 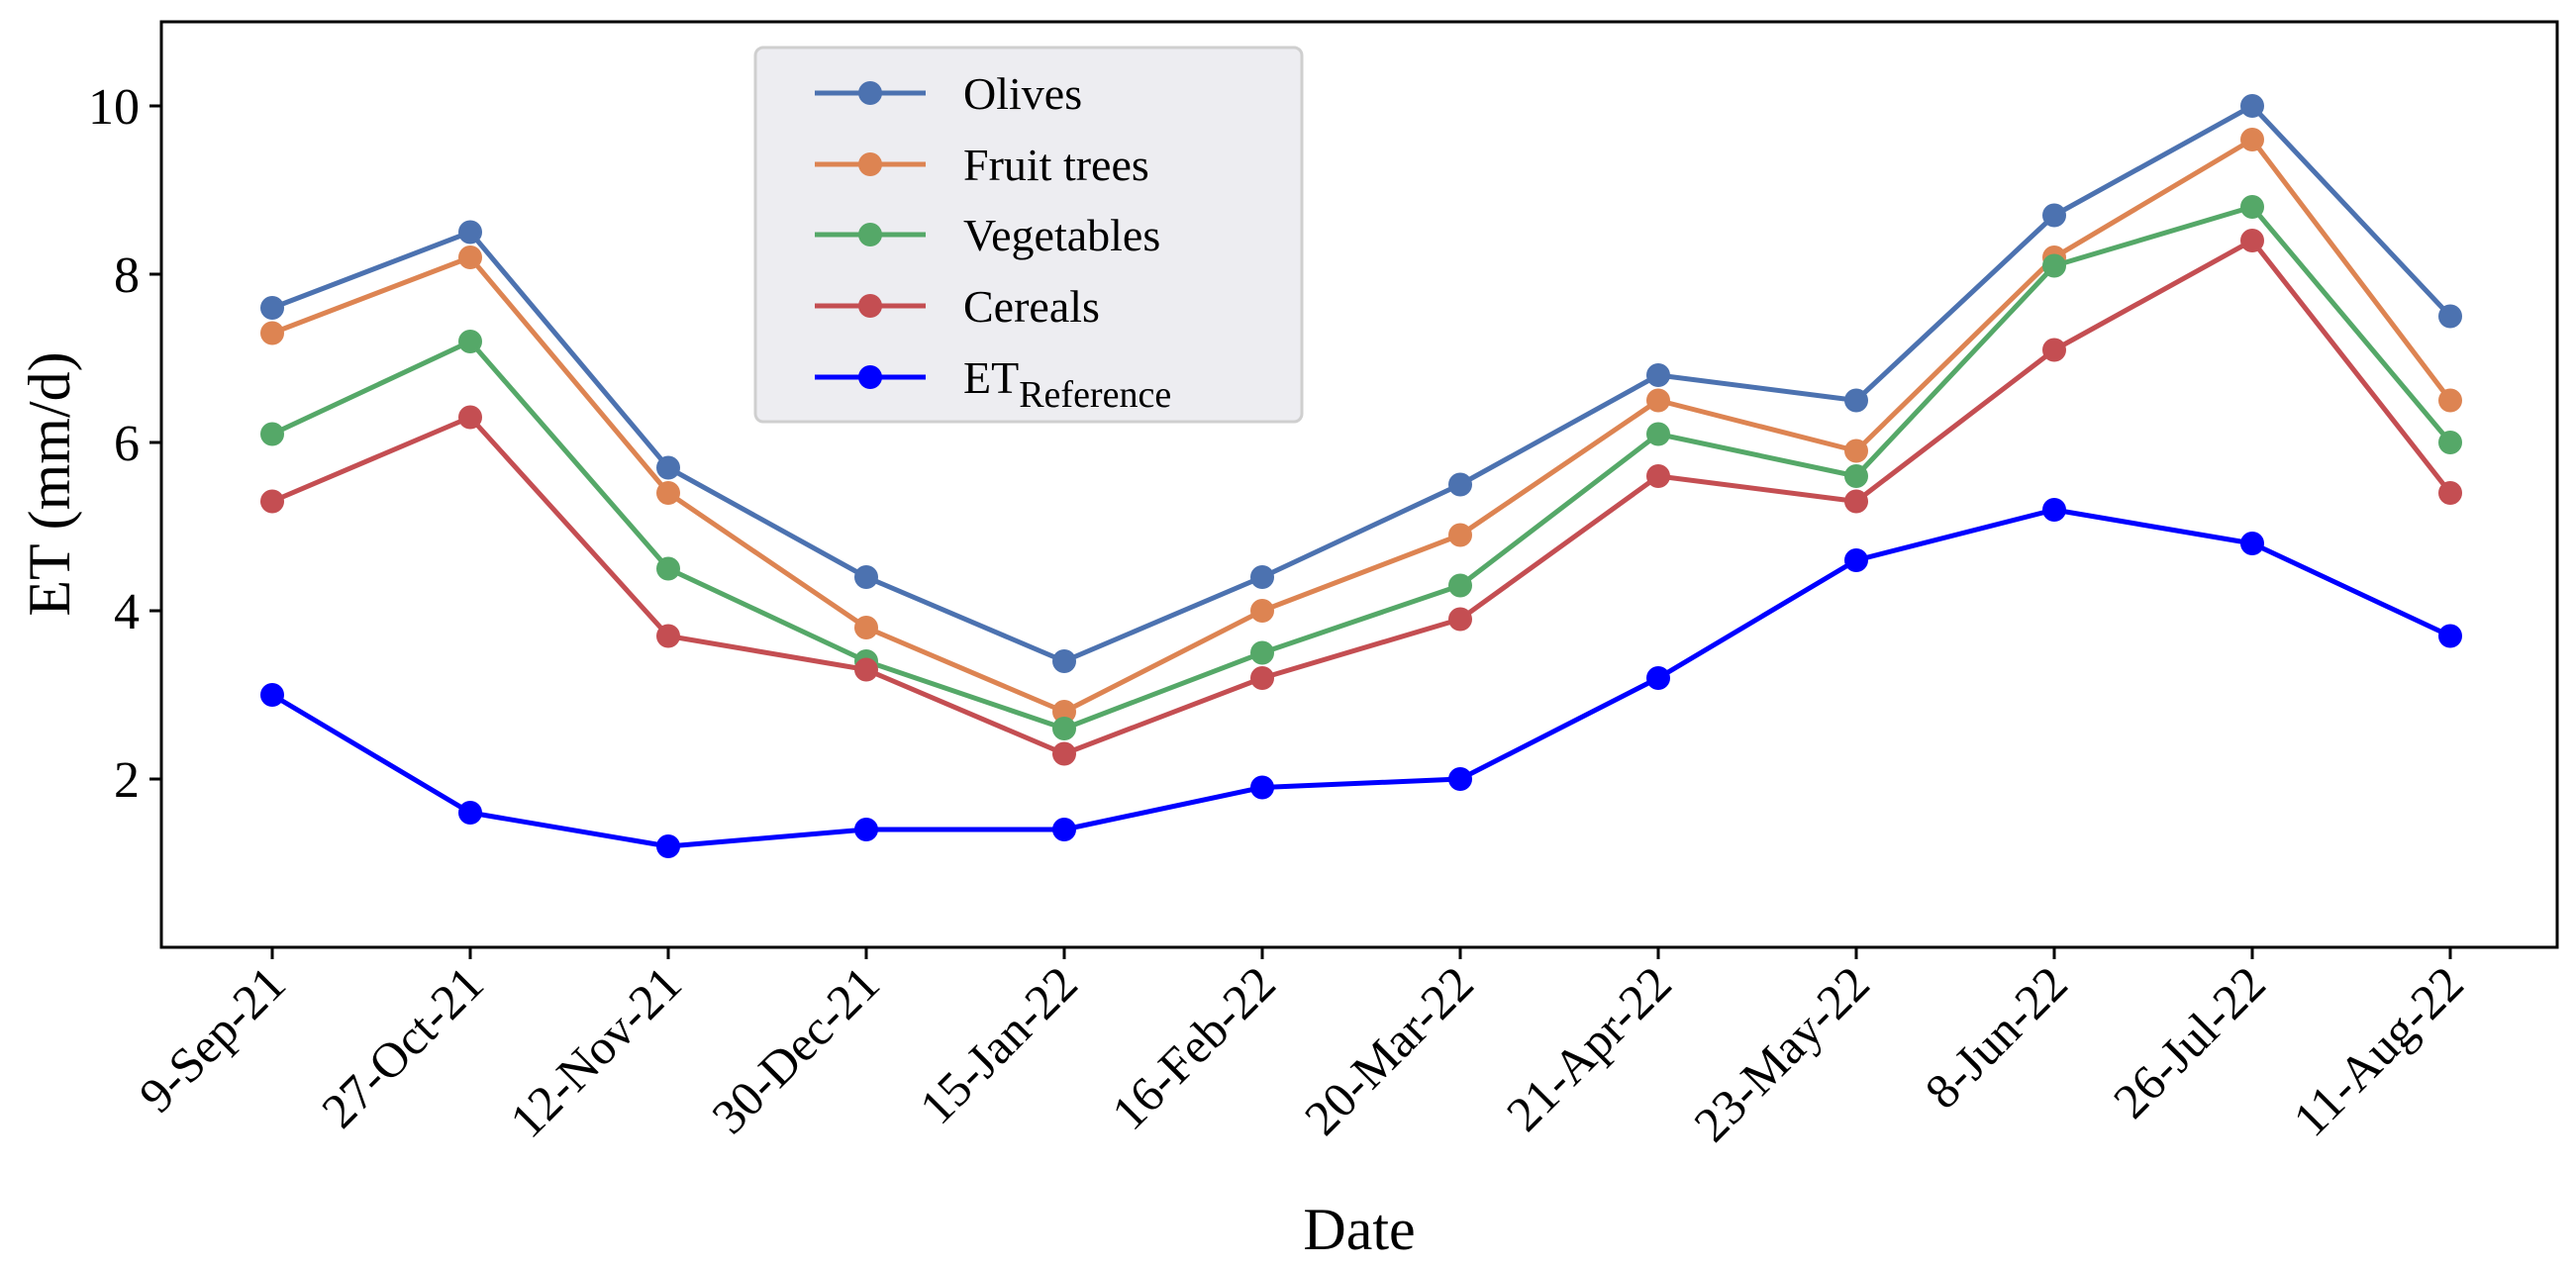 I want to click on x-tick-label: 11-Aug-22, so click(x=2377, y=1050).